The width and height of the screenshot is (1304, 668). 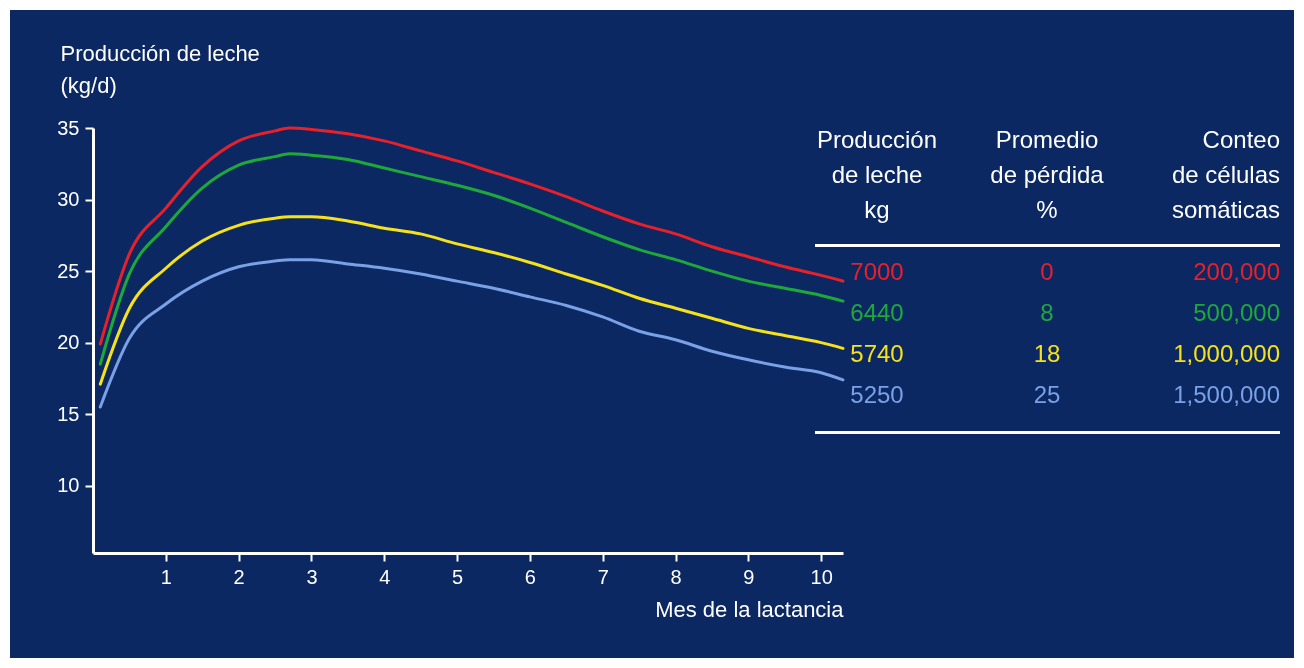 What do you see at coordinates (68, 342) in the screenshot?
I see `y-tick-label: 20` at bounding box center [68, 342].